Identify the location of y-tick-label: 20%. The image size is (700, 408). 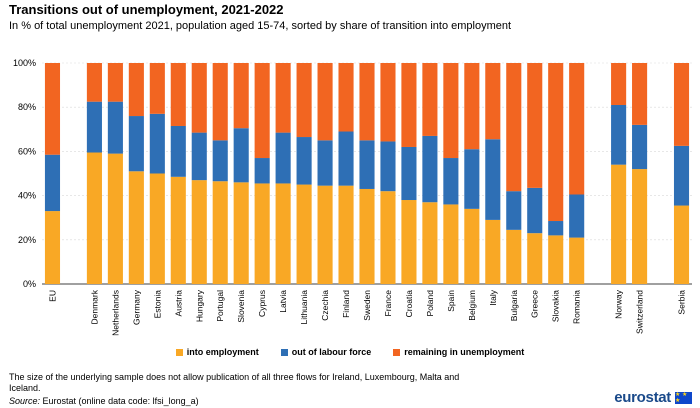
(27, 240).